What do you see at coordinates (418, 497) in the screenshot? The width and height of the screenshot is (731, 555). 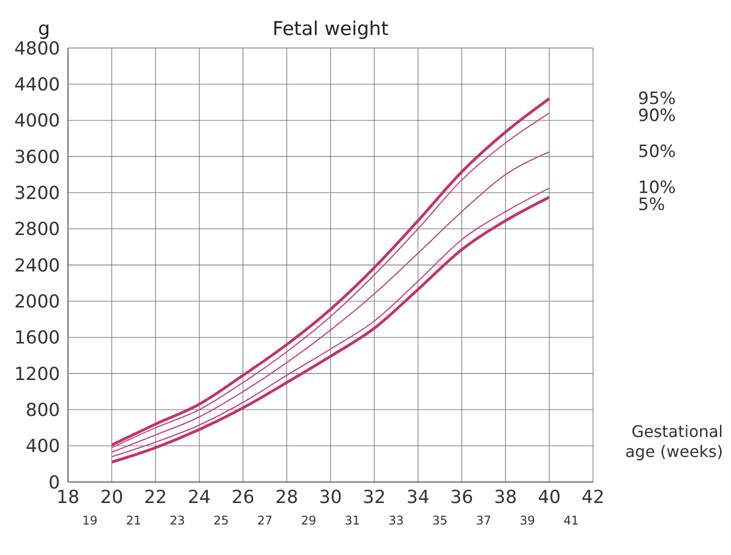 I see `x-tick-label: 34` at bounding box center [418, 497].